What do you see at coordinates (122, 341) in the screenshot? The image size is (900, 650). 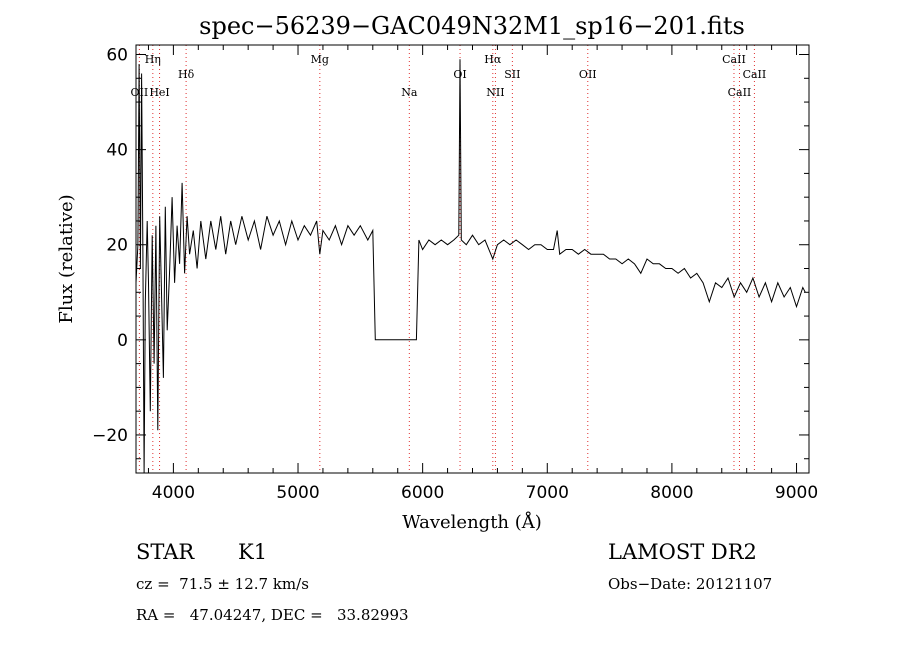 I see `y-tick-label: 0` at bounding box center [122, 341].